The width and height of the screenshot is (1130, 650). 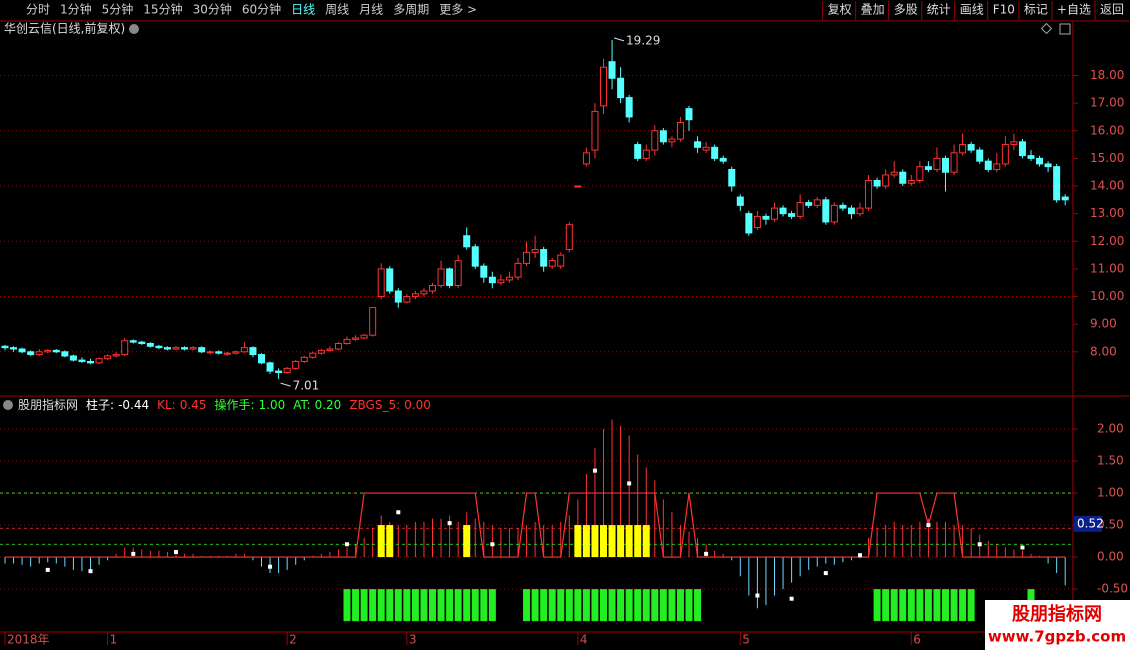 What do you see at coordinates (840, 10) in the screenshot?
I see `toolbar-button: 复权` at bounding box center [840, 10].